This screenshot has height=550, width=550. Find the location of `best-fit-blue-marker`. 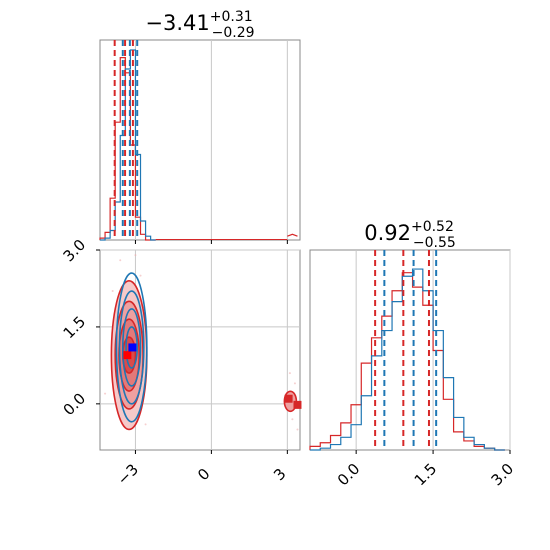

best-fit-blue-marker is located at coordinates (132, 347).